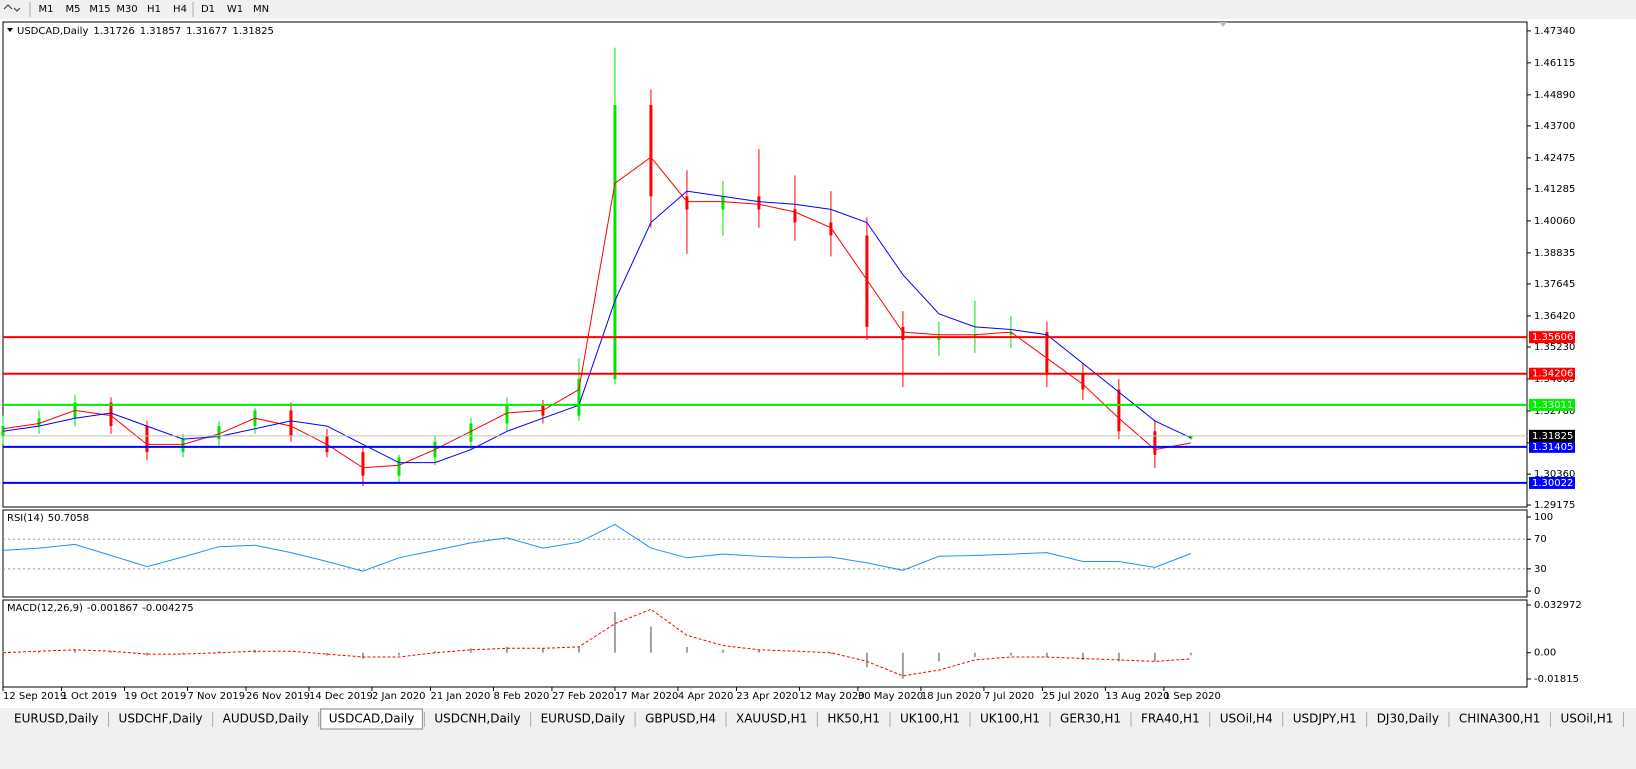  Describe the element at coordinates (154, 9) in the screenshot. I see `timeframe-button: H1` at that location.